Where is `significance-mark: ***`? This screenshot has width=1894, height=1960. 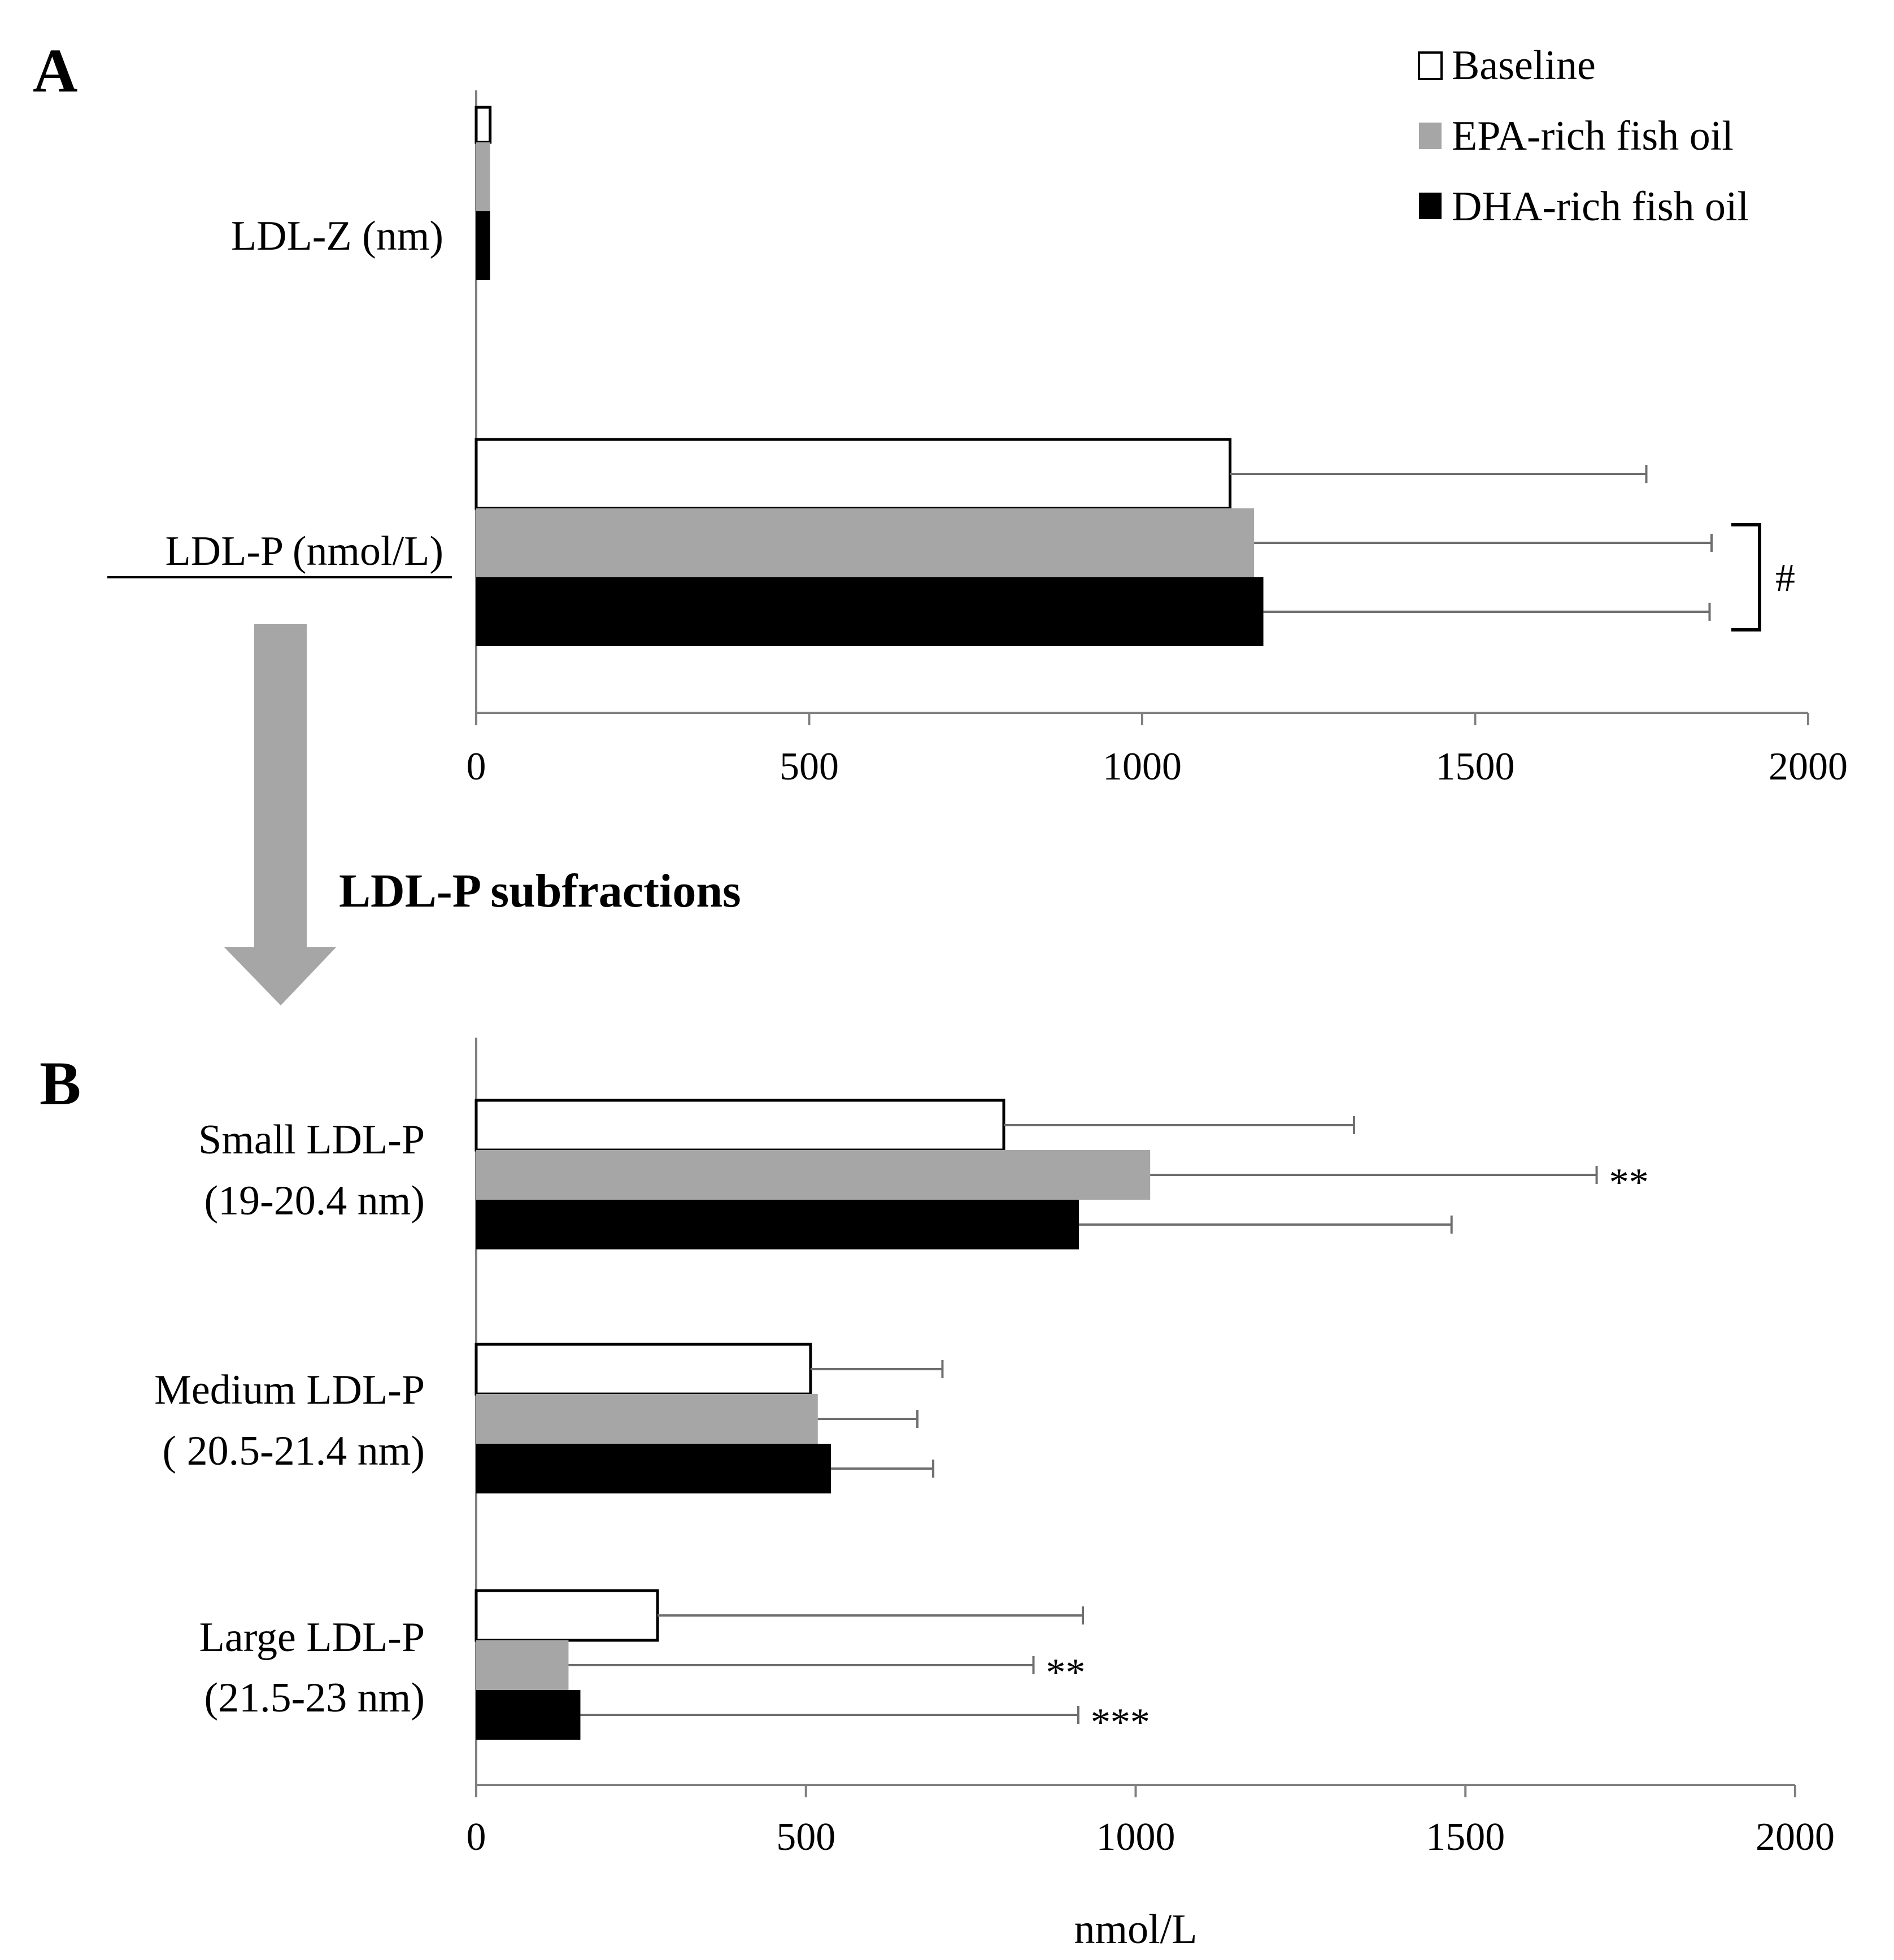 significance-mark: *** is located at coordinates (1120, 1722).